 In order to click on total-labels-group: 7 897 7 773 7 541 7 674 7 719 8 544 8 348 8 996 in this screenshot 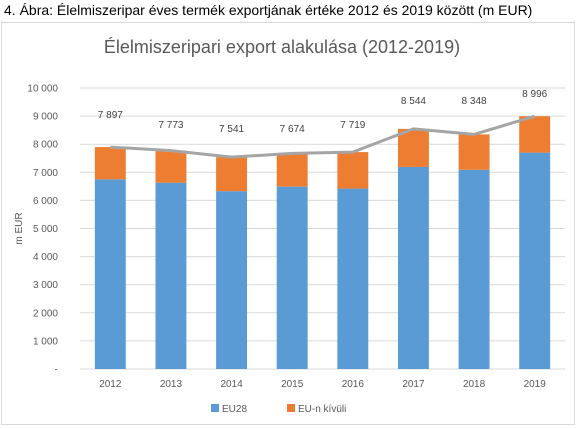, I will do `click(323, 112)`.